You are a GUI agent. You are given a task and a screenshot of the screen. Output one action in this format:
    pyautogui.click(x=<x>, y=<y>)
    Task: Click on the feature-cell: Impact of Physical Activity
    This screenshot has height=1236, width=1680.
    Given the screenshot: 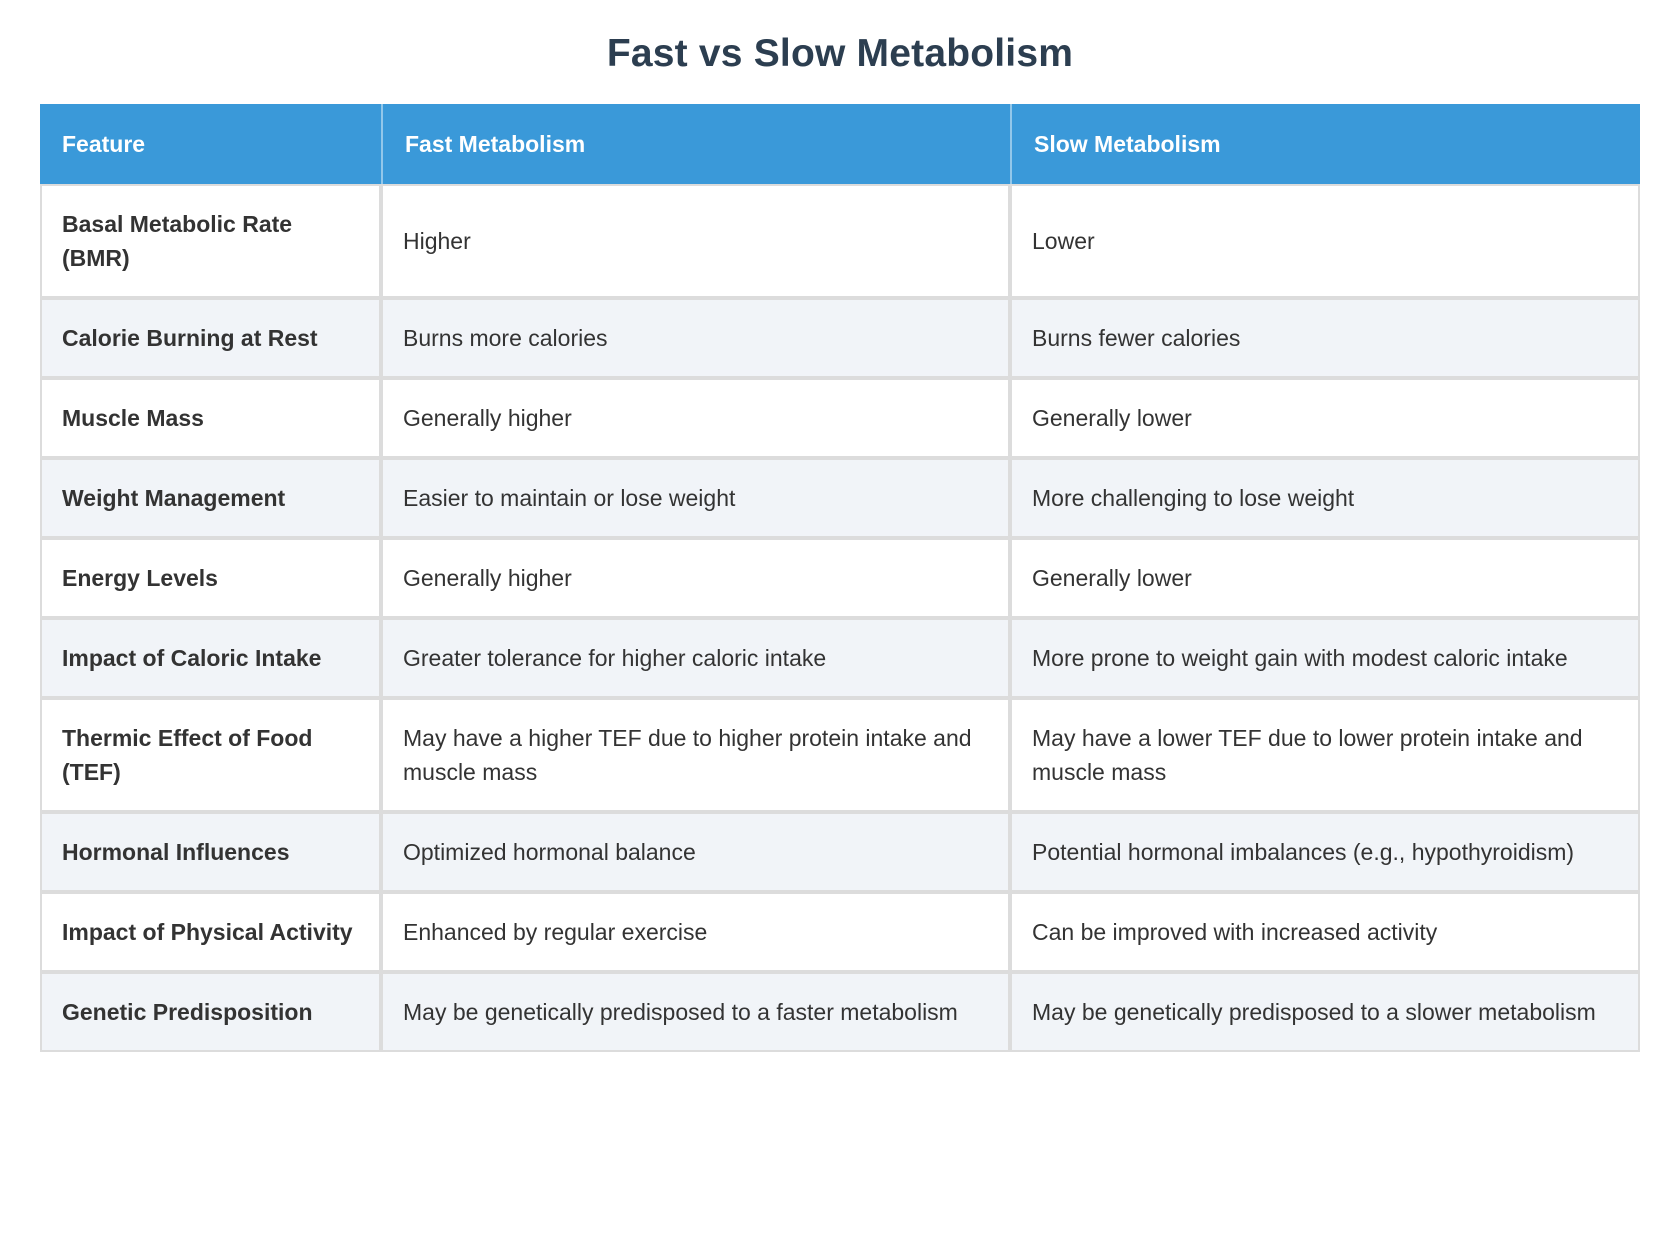 What is the action you would take?
    pyautogui.click(x=210, y=932)
    